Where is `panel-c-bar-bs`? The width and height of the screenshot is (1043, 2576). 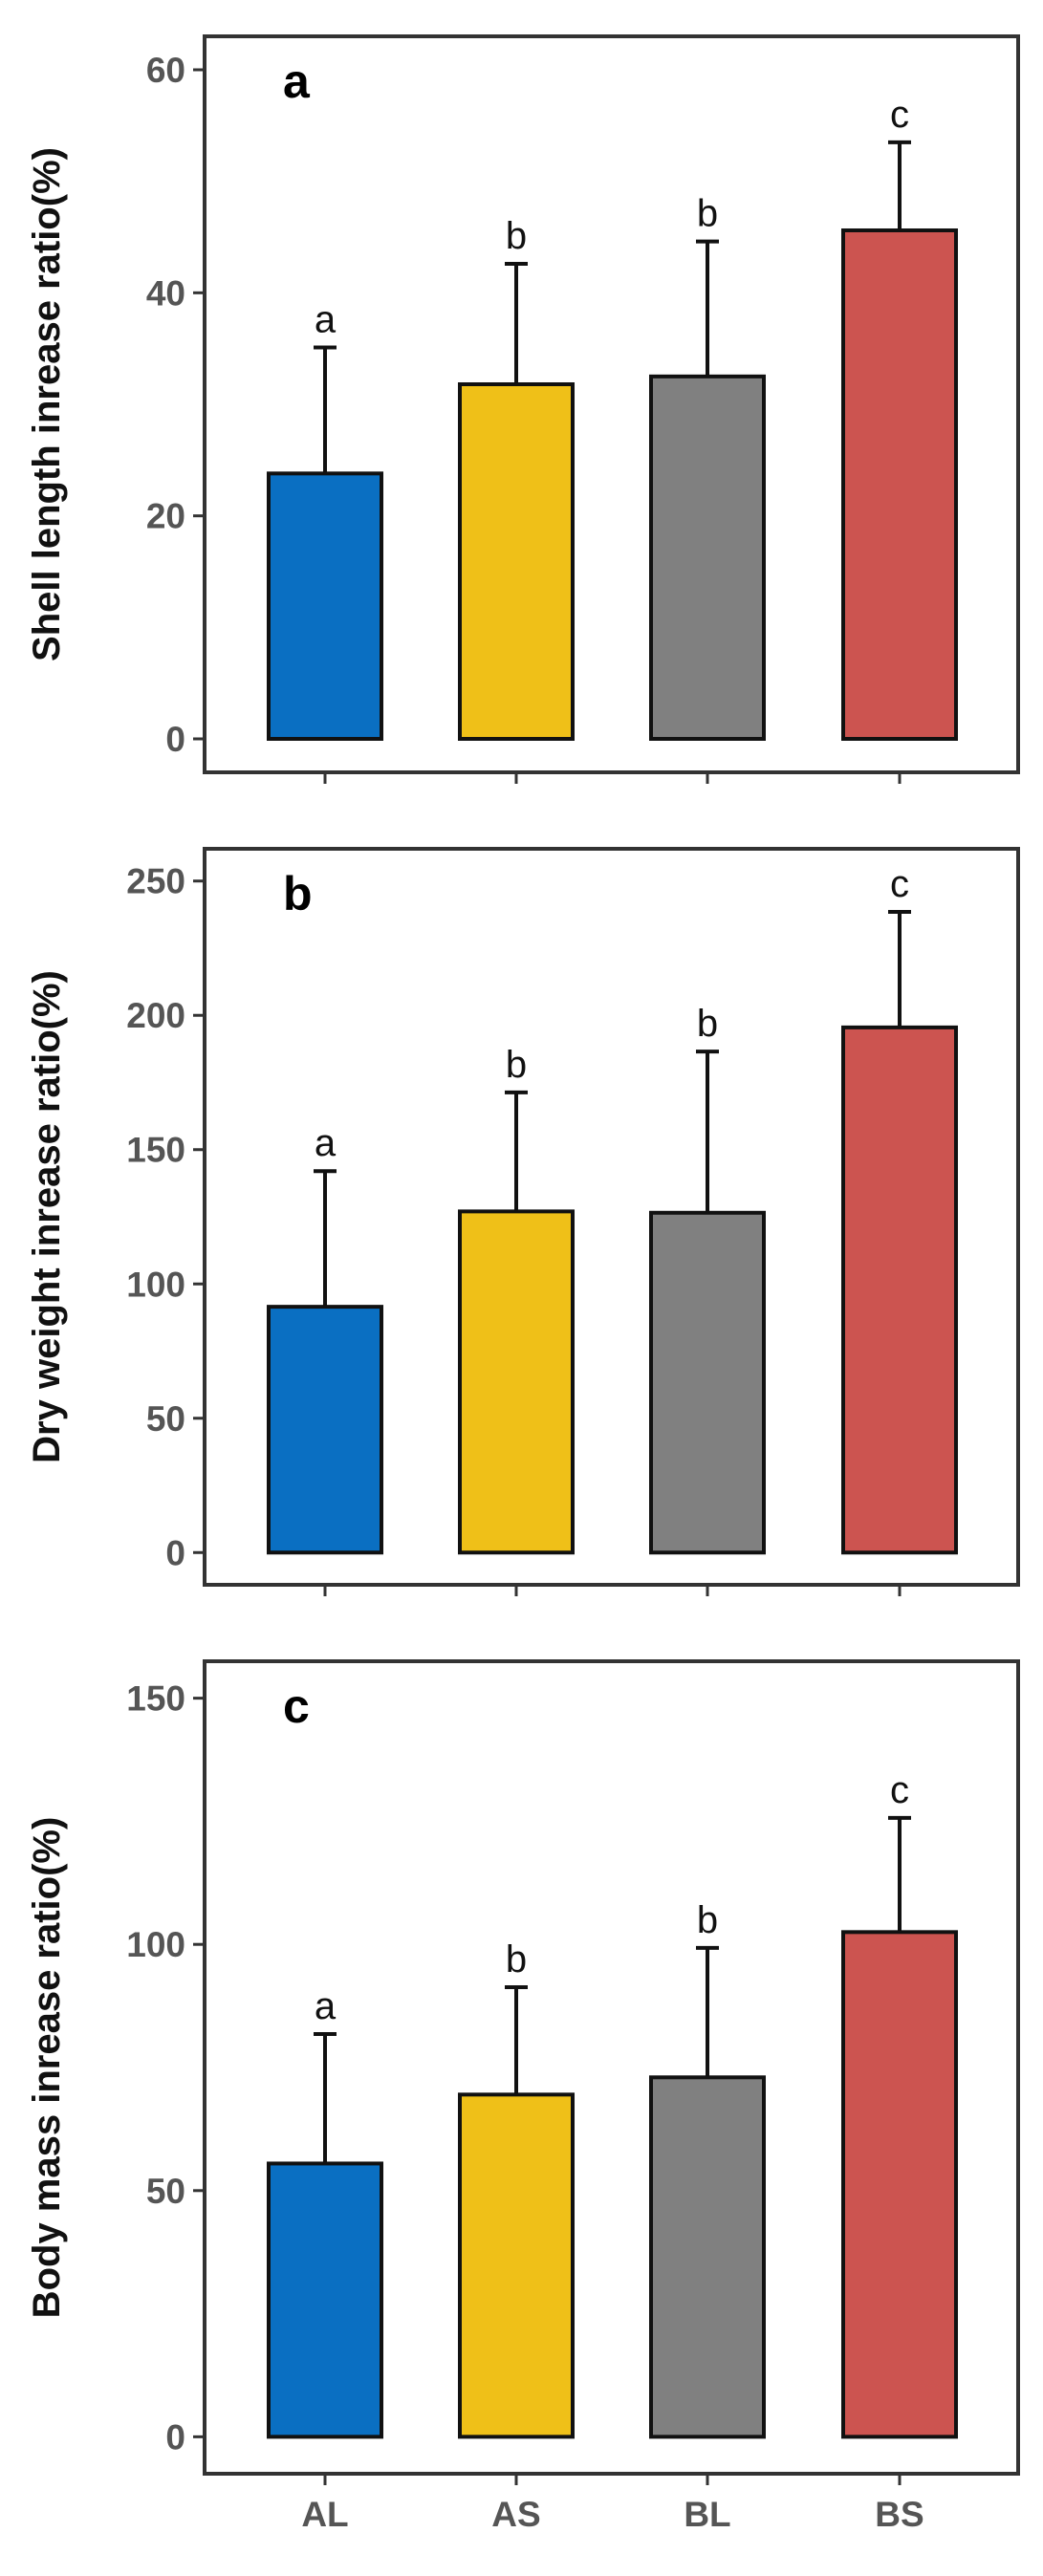
panel-c-bar-bs is located at coordinates (899, 2184).